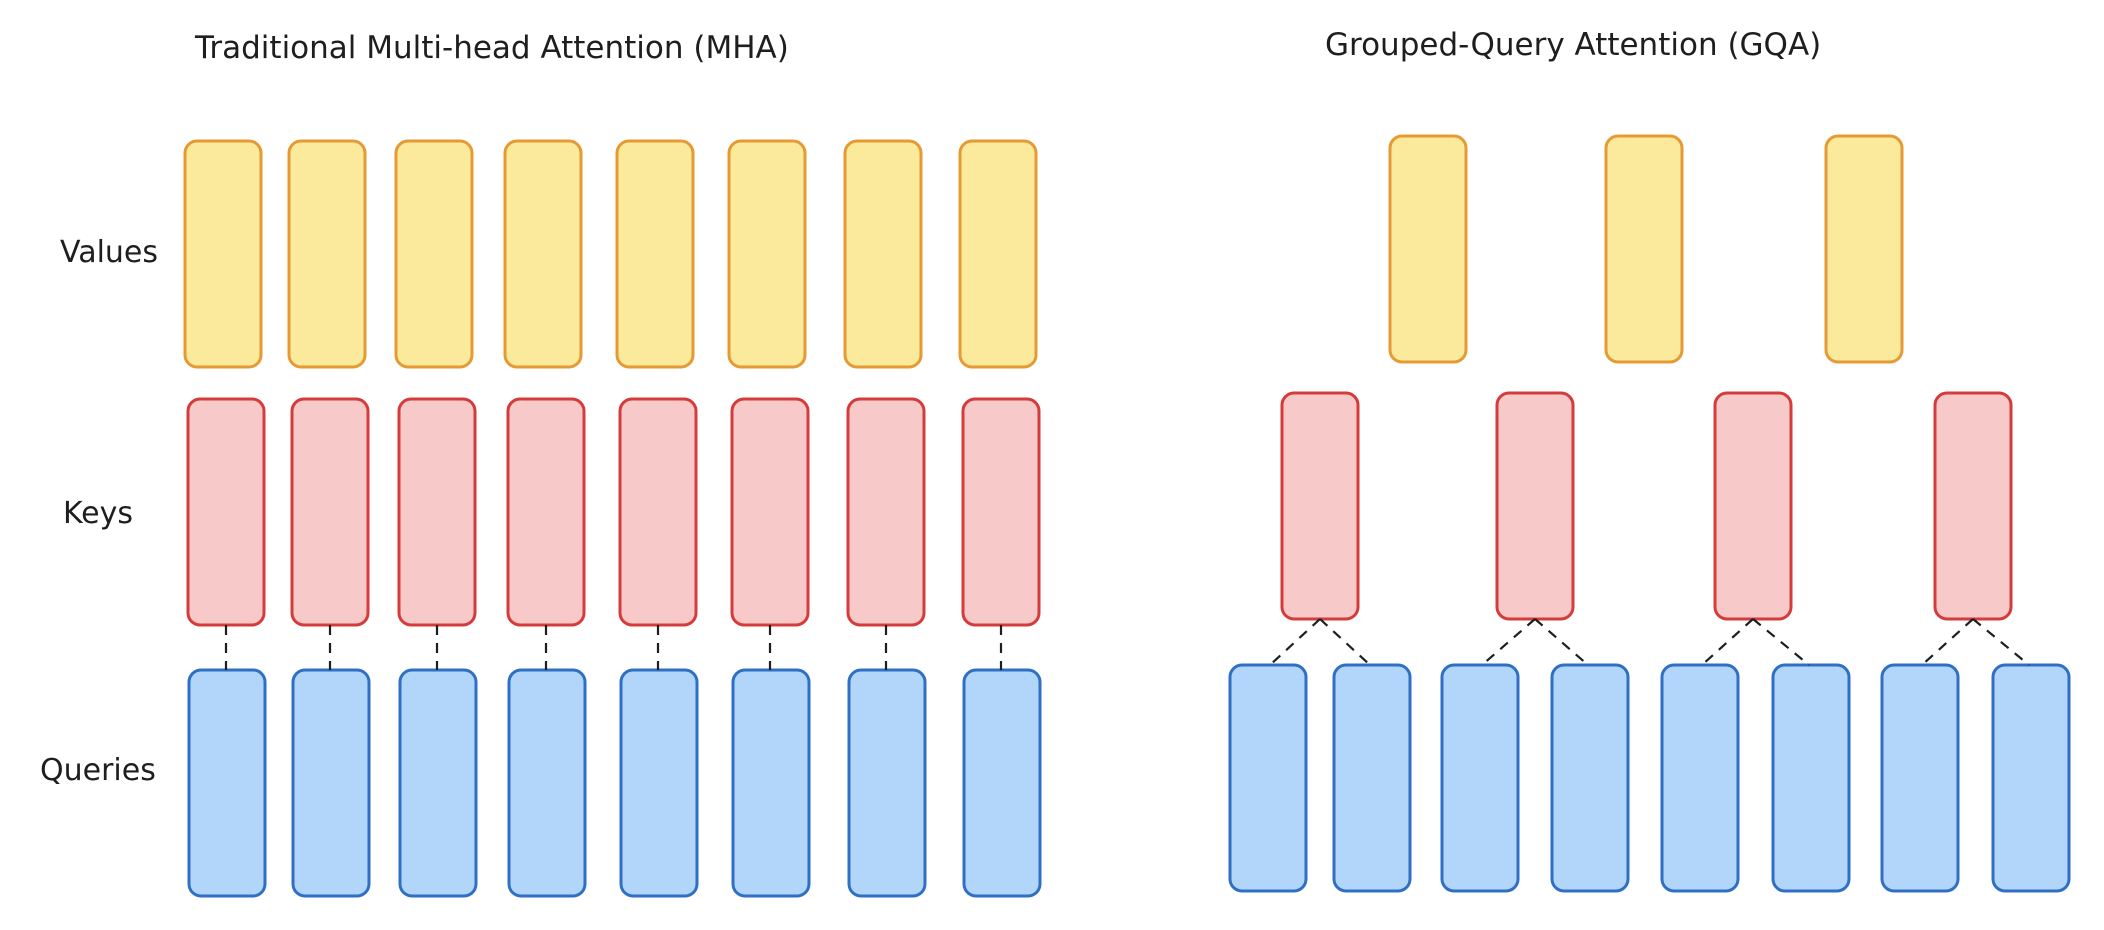 This screenshot has height=930, width=2104. I want to click on row-label-keys: Keys, so click(98, 513).